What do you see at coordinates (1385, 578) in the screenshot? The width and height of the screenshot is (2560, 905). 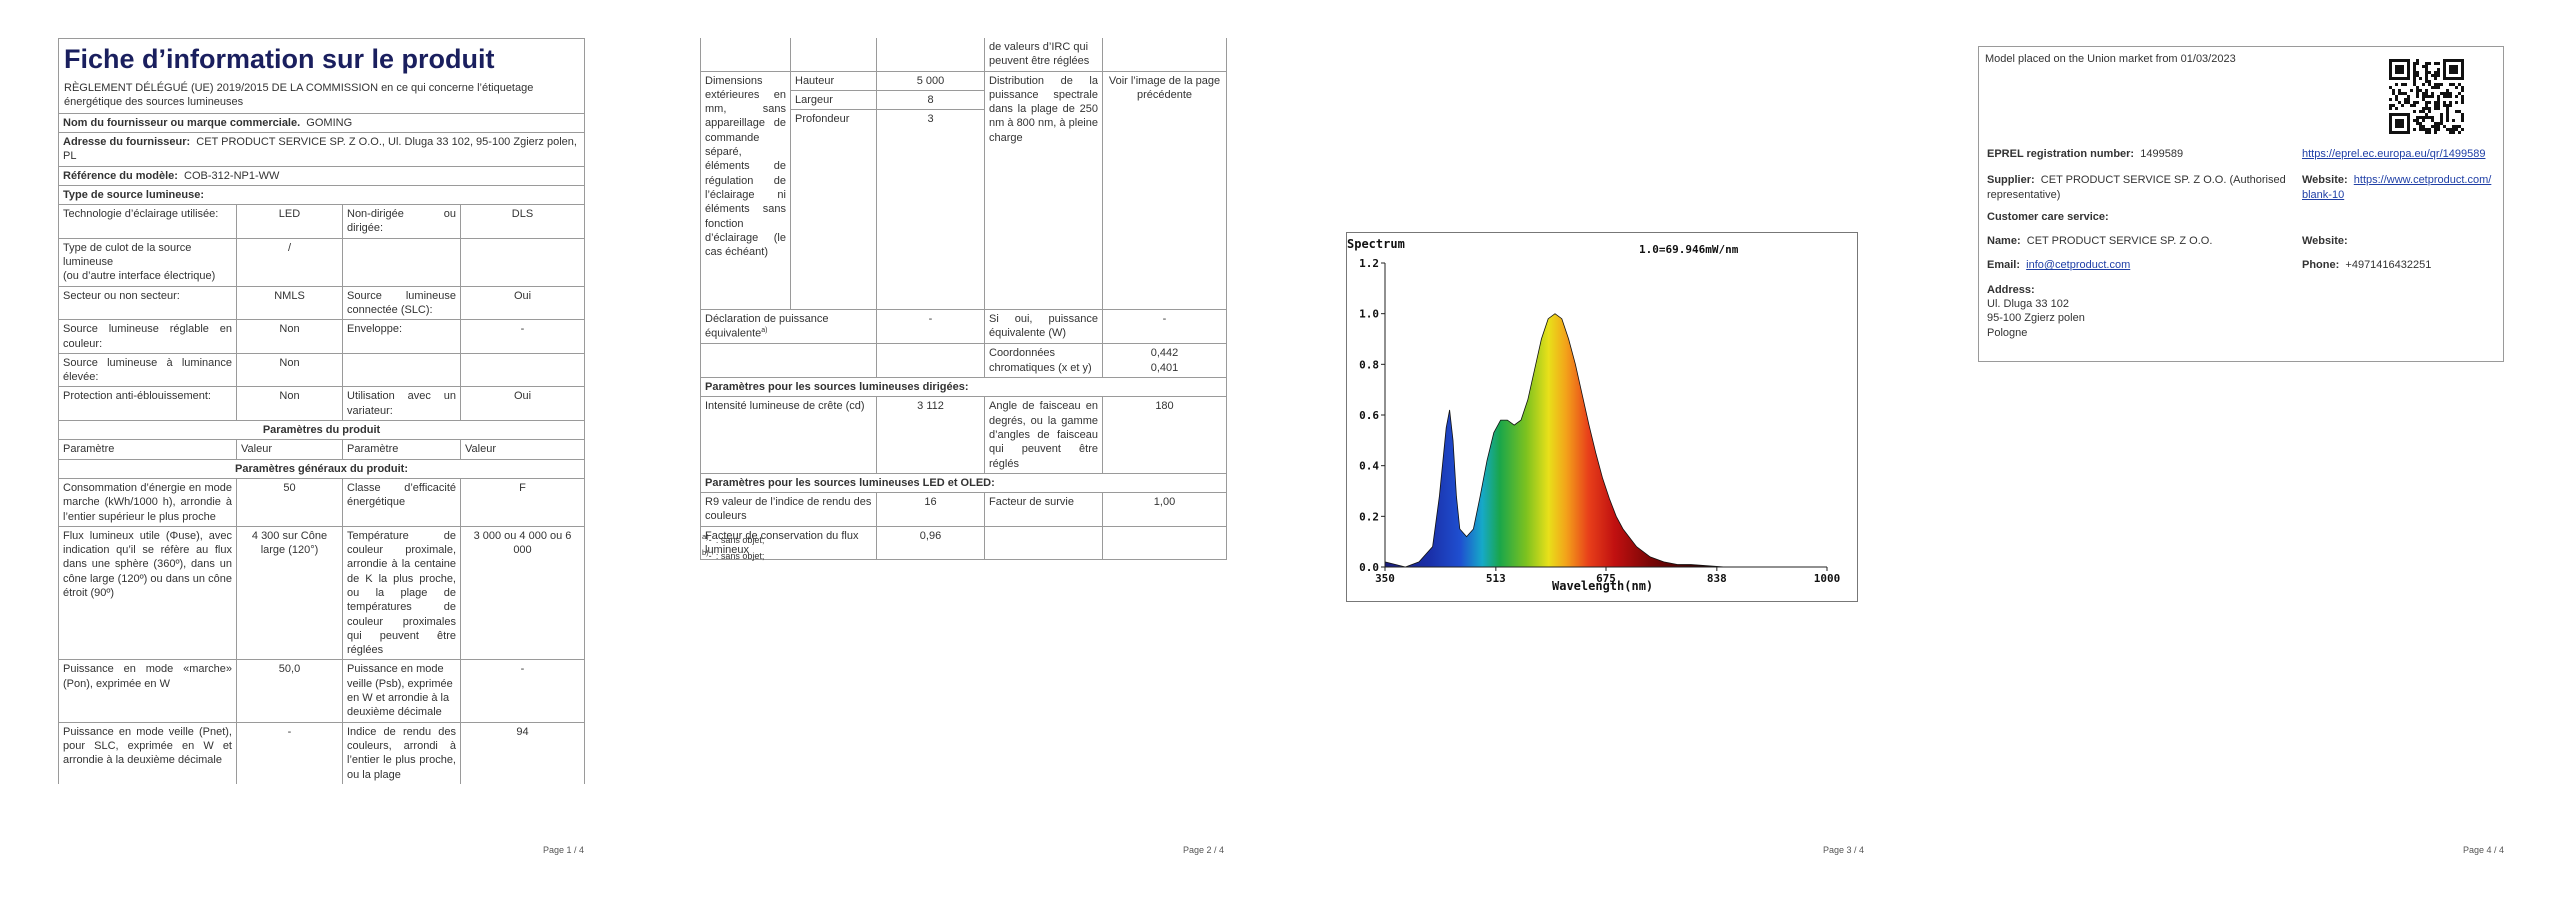 I see `x-tick-label: 350` at bounding box center [1385, 578].